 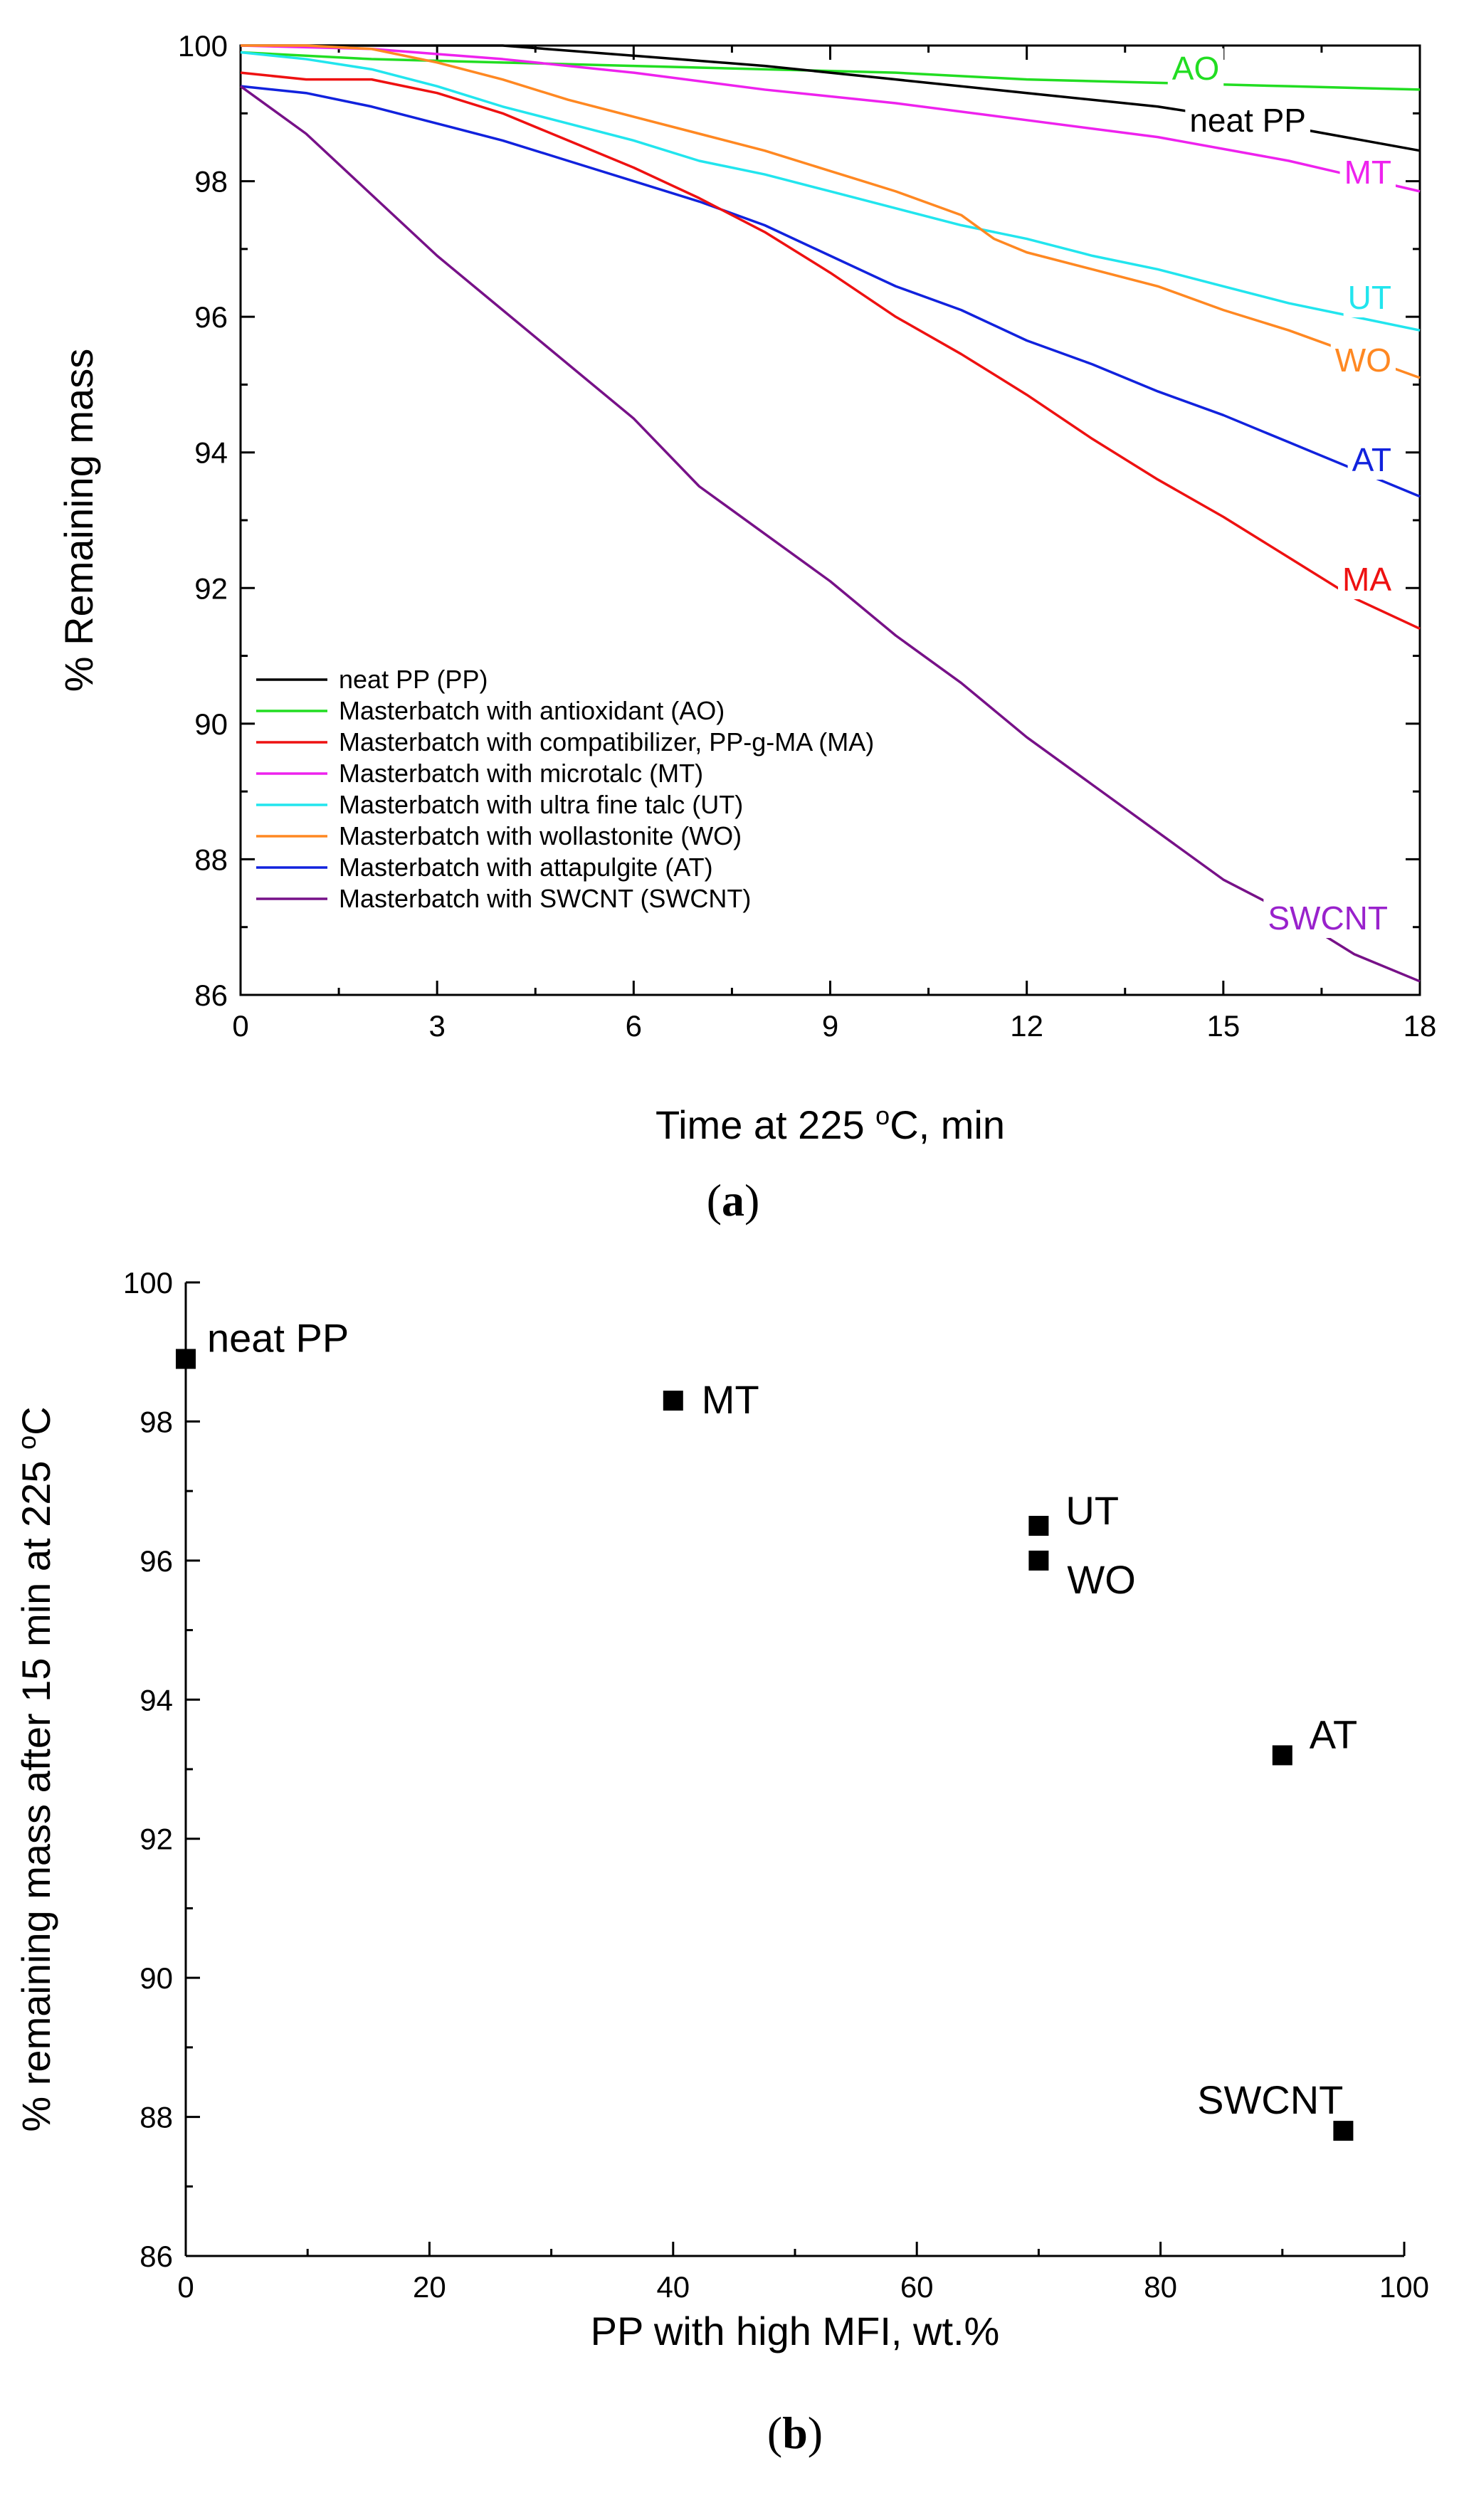 I want to click on legend-entry: Masterbatch with ultra fine talc (UT), so click(x=541, y=804).